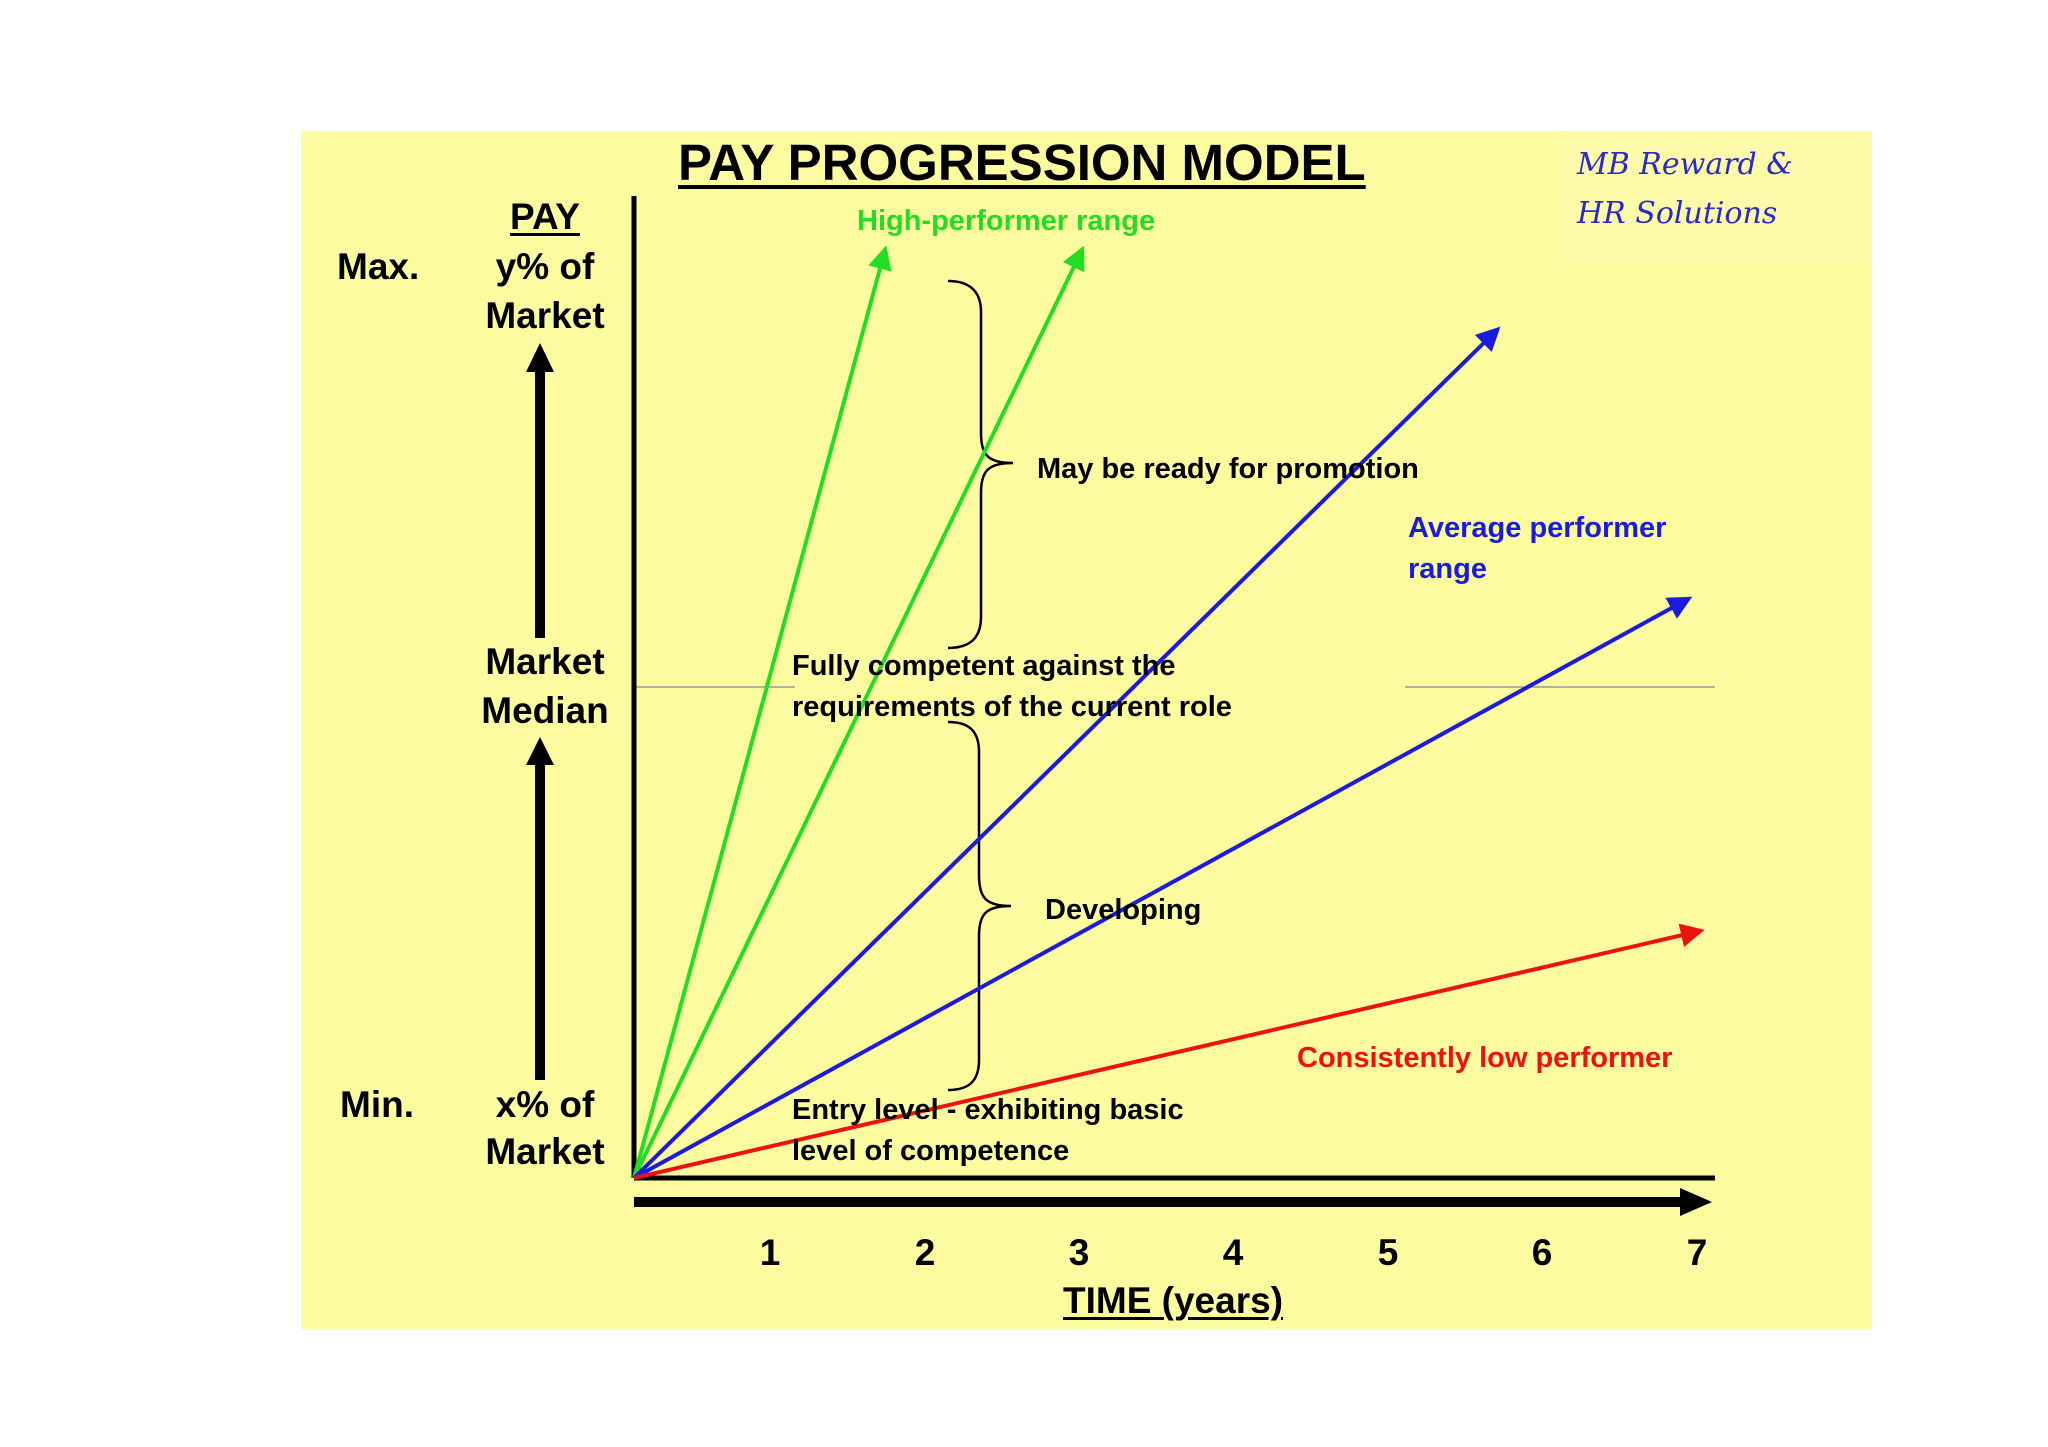  What do you see at coordinates (1169, 1051) in the screenshot?
I see `low-performer-arrow` at bounding box center [1169, 1051].